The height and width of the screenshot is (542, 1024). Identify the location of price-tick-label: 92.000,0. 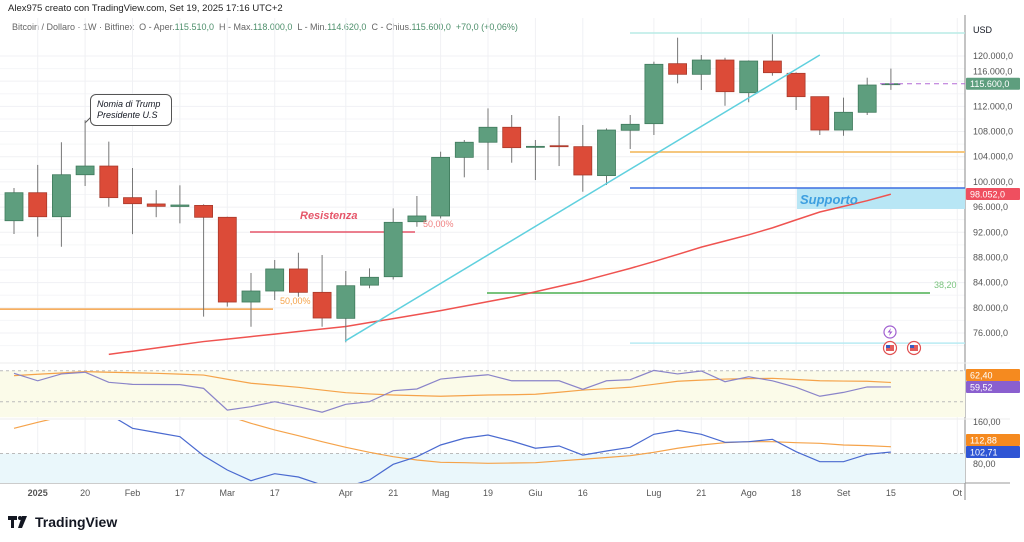
(990, 232).